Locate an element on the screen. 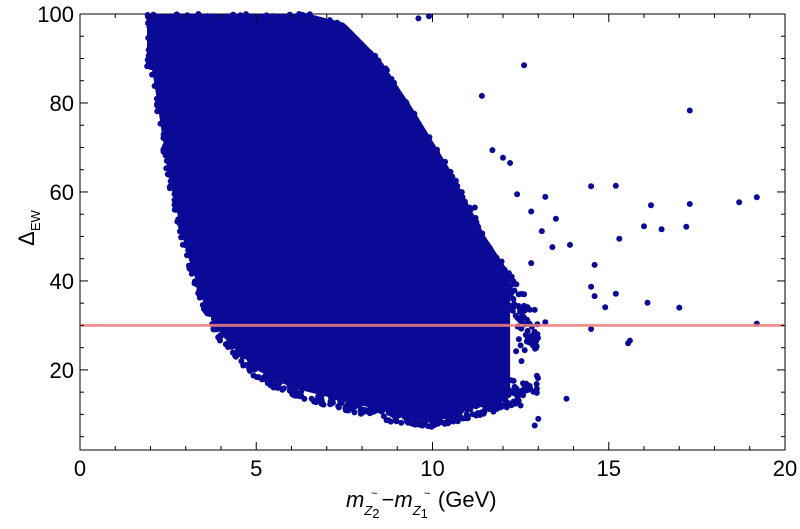 The width and height of the screenshot is (800, 529). y-axis-label-base: Δ is located at coordinates (26, 238).